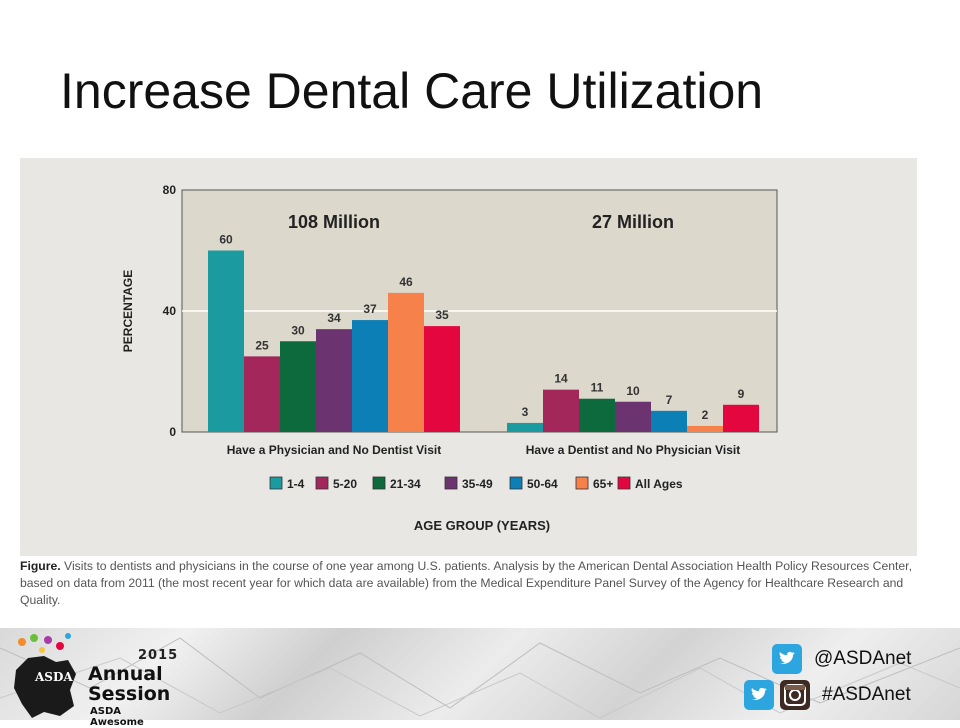 This screenshot has width=960, height=728. What do you see at coordinates (633, 391) in the screenshot?
I see `data-label: 10` at bounding box center [633, 391].